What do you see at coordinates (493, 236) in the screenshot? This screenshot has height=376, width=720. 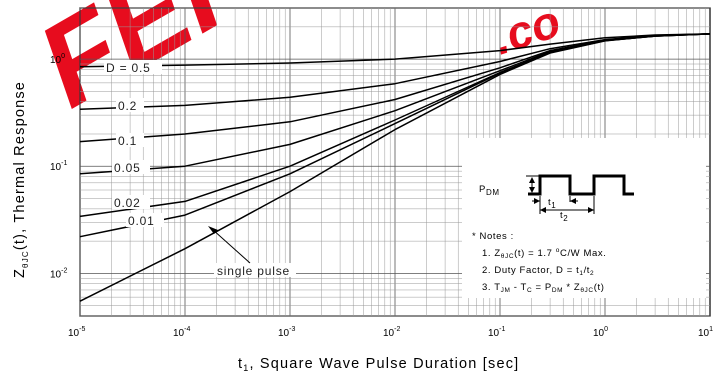 I see `notes-header: * Notes :` at bounding box center [493, 236].